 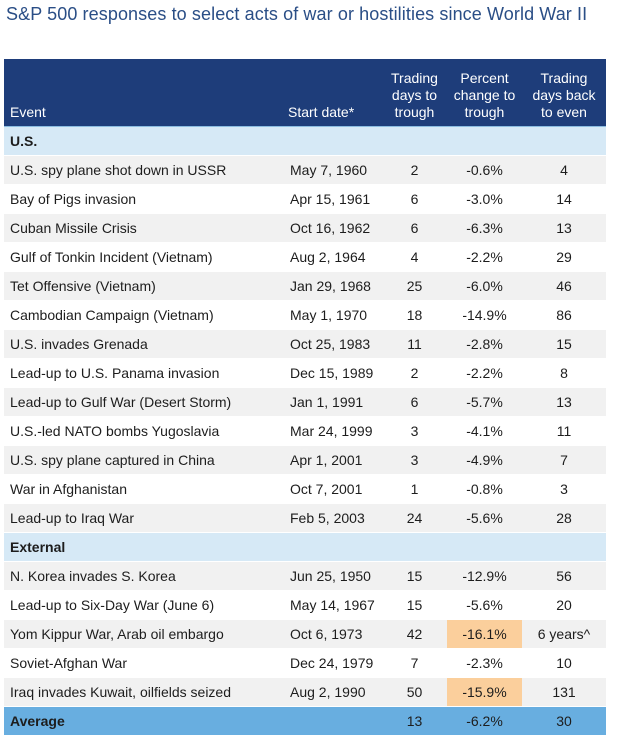 What do you see at coordinates (564, 257) in the screenshot?
I see `days-back-to-even-cell: 29` at bounding box center [564, 257].